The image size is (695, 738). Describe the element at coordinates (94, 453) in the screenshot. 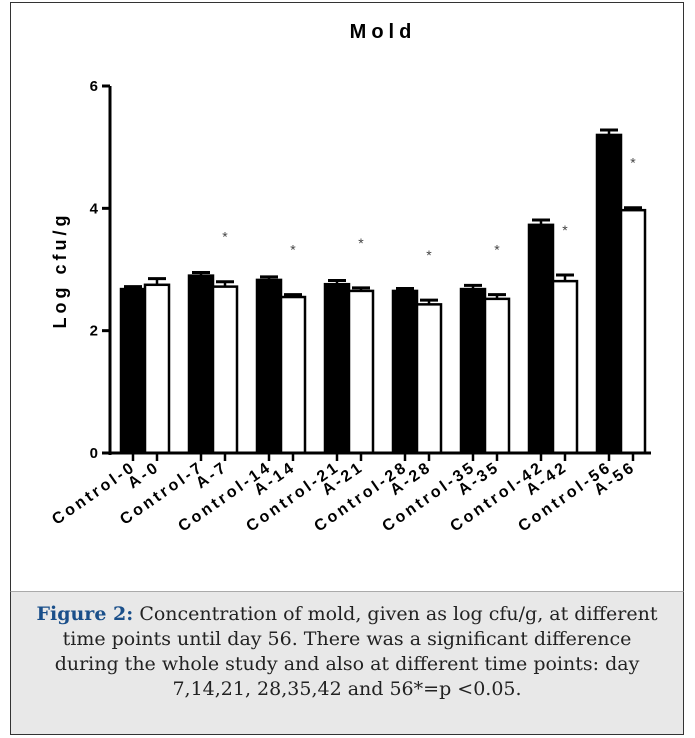

I see `y-tick-label-0: 0` at that location.